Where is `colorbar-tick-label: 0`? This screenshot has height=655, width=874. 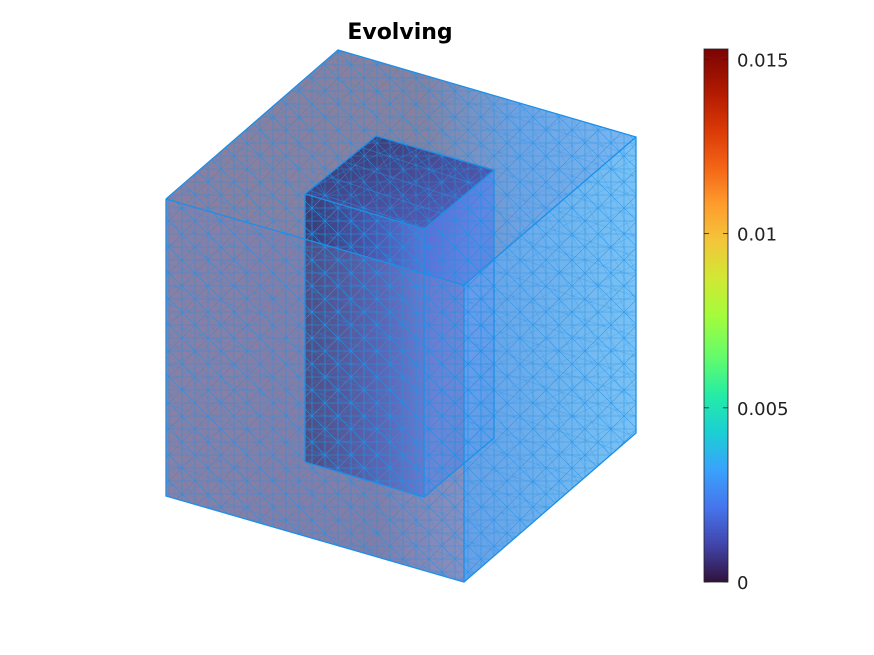
colorbar-tick-label: 0 is located at coordinates (742, 583).